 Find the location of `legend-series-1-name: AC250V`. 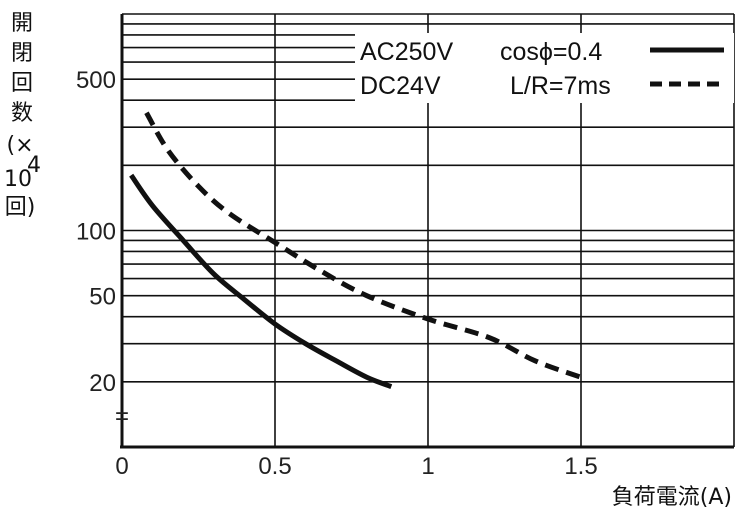

legend-series-1-name: AC250V is located at coordinates (406, 52).